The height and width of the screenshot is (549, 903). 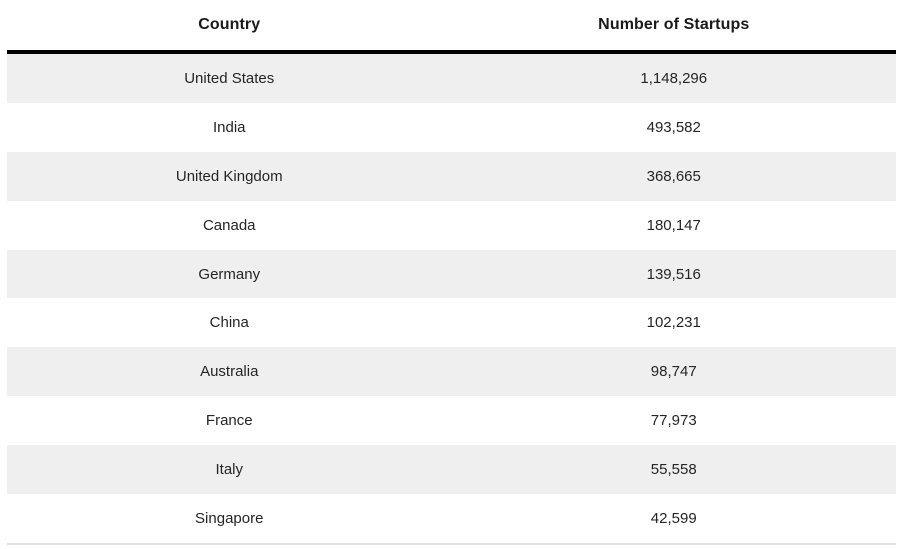 I want to click on country-cell: Singapore, so click(x=229, y=518).